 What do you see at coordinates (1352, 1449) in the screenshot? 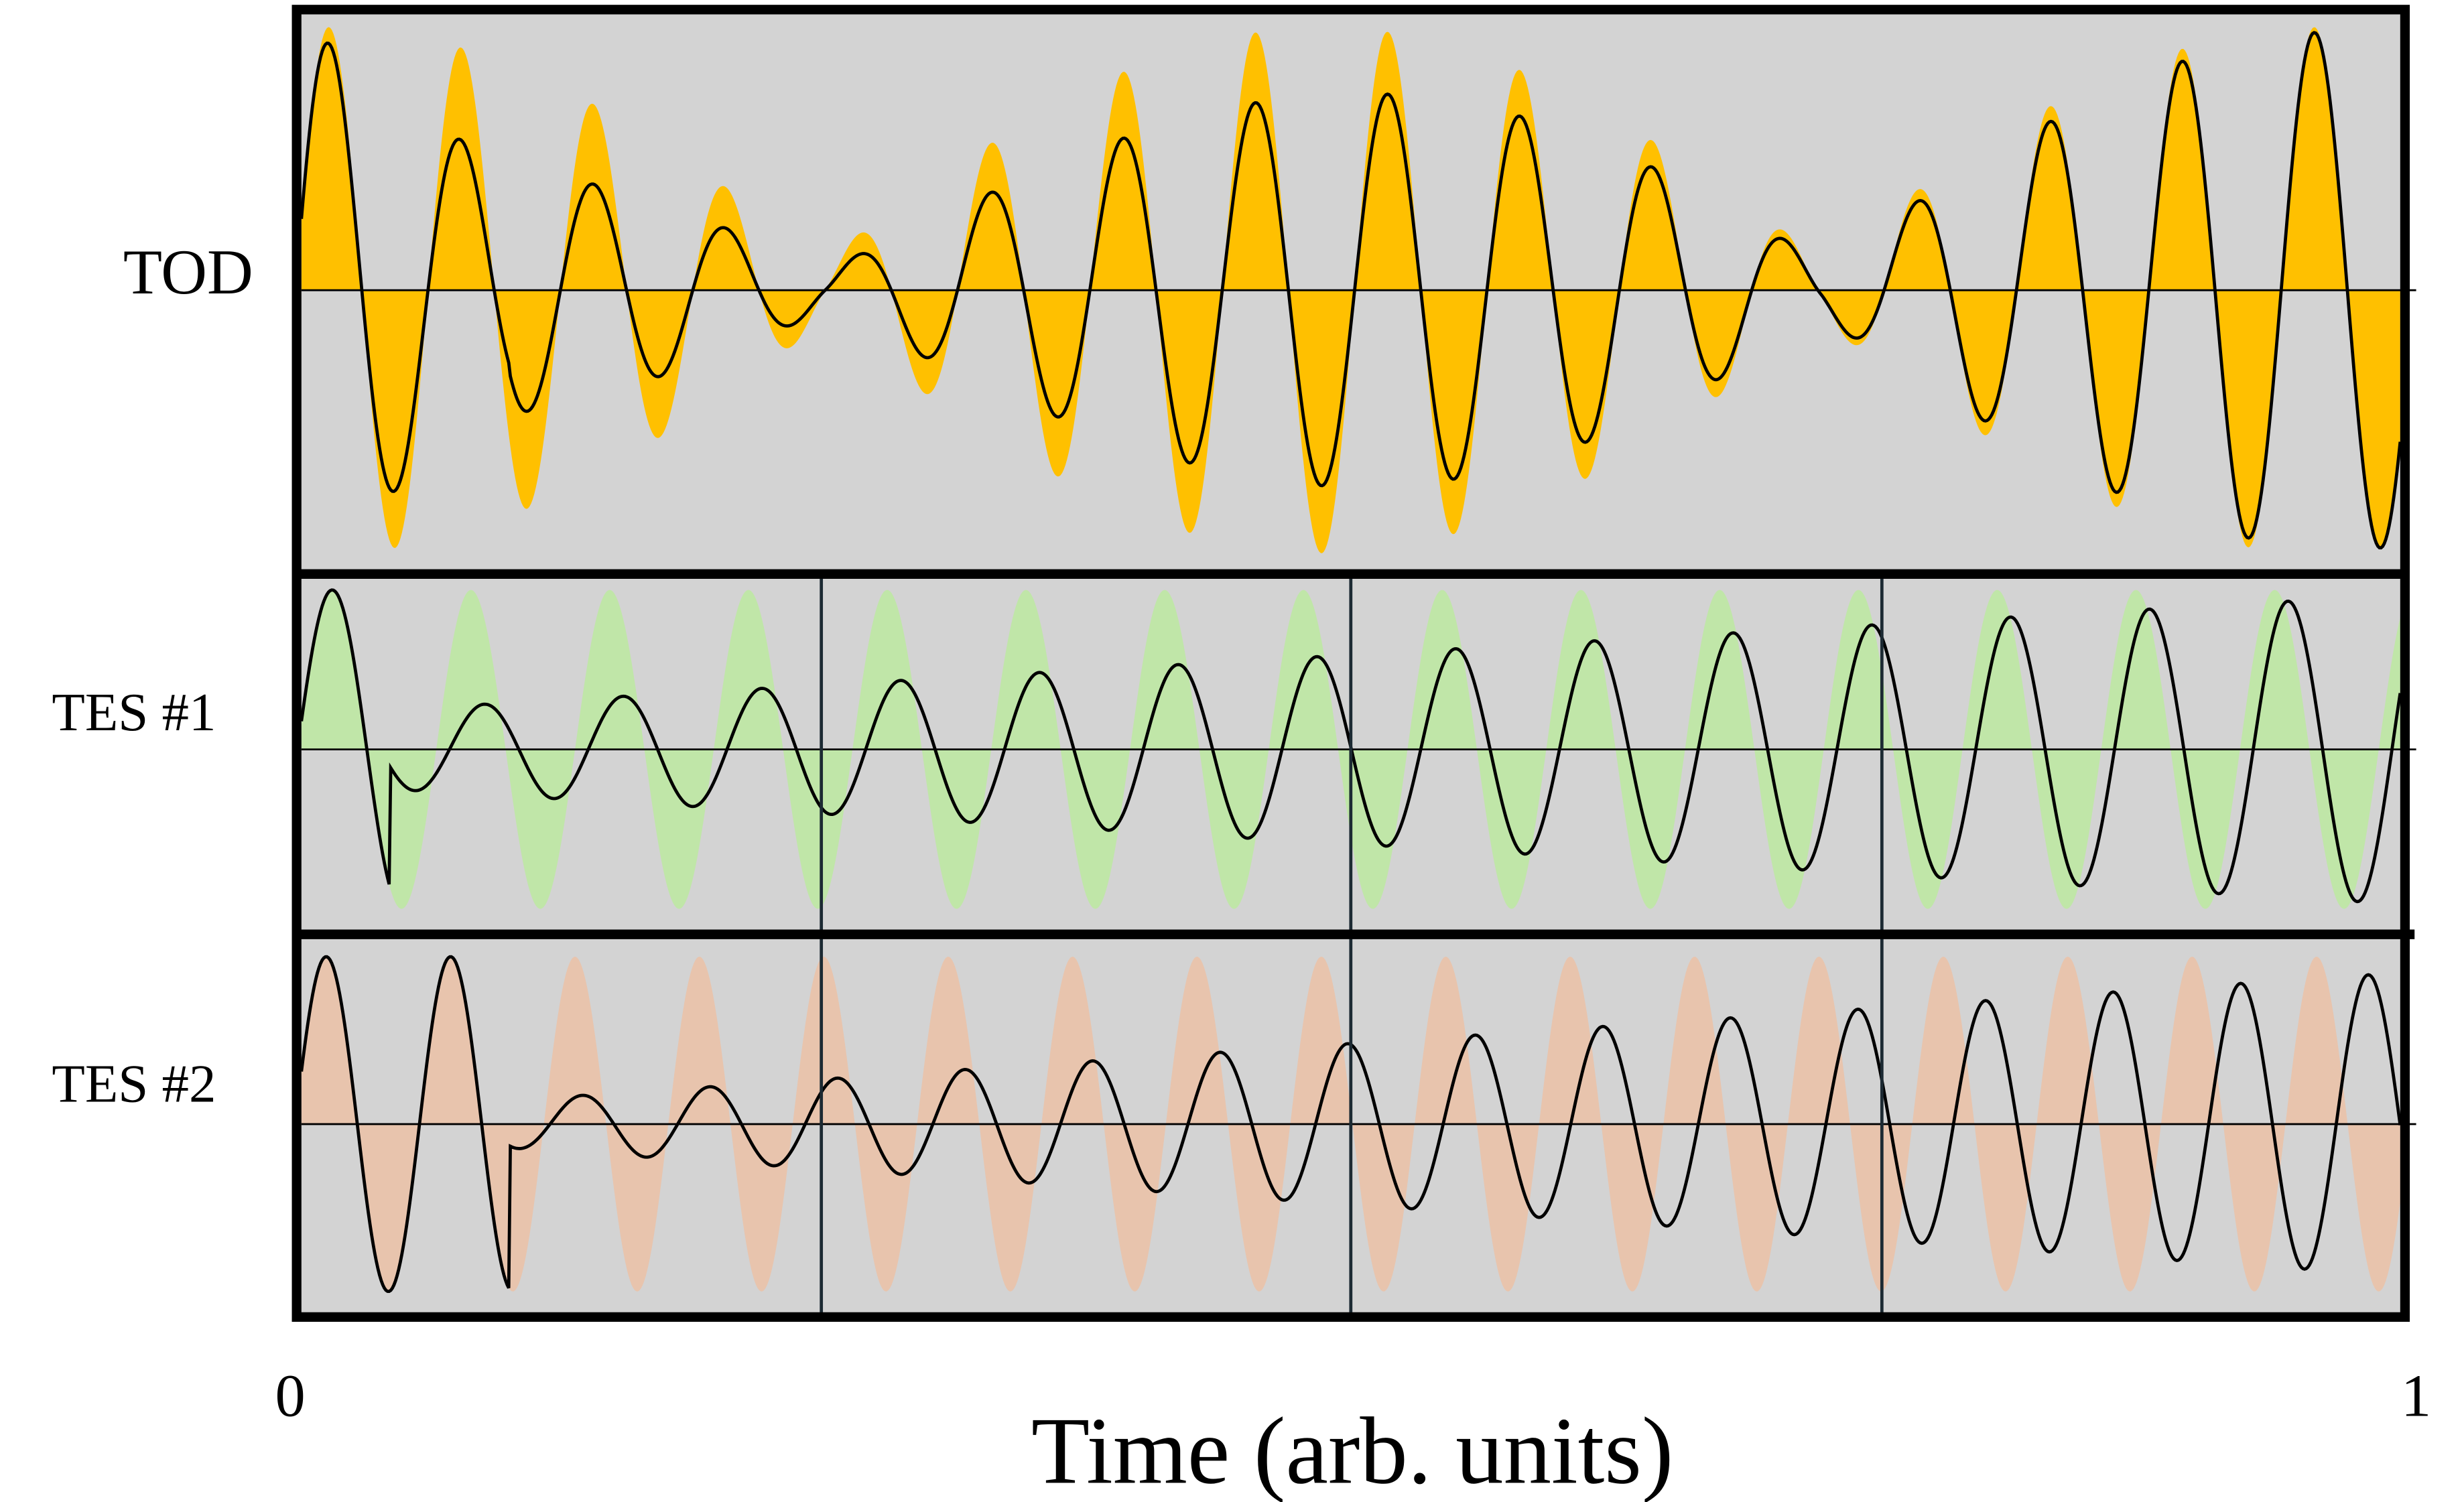
I see `x-axis-title: Time (arb. units)` at bounding box center [1352, 1449].